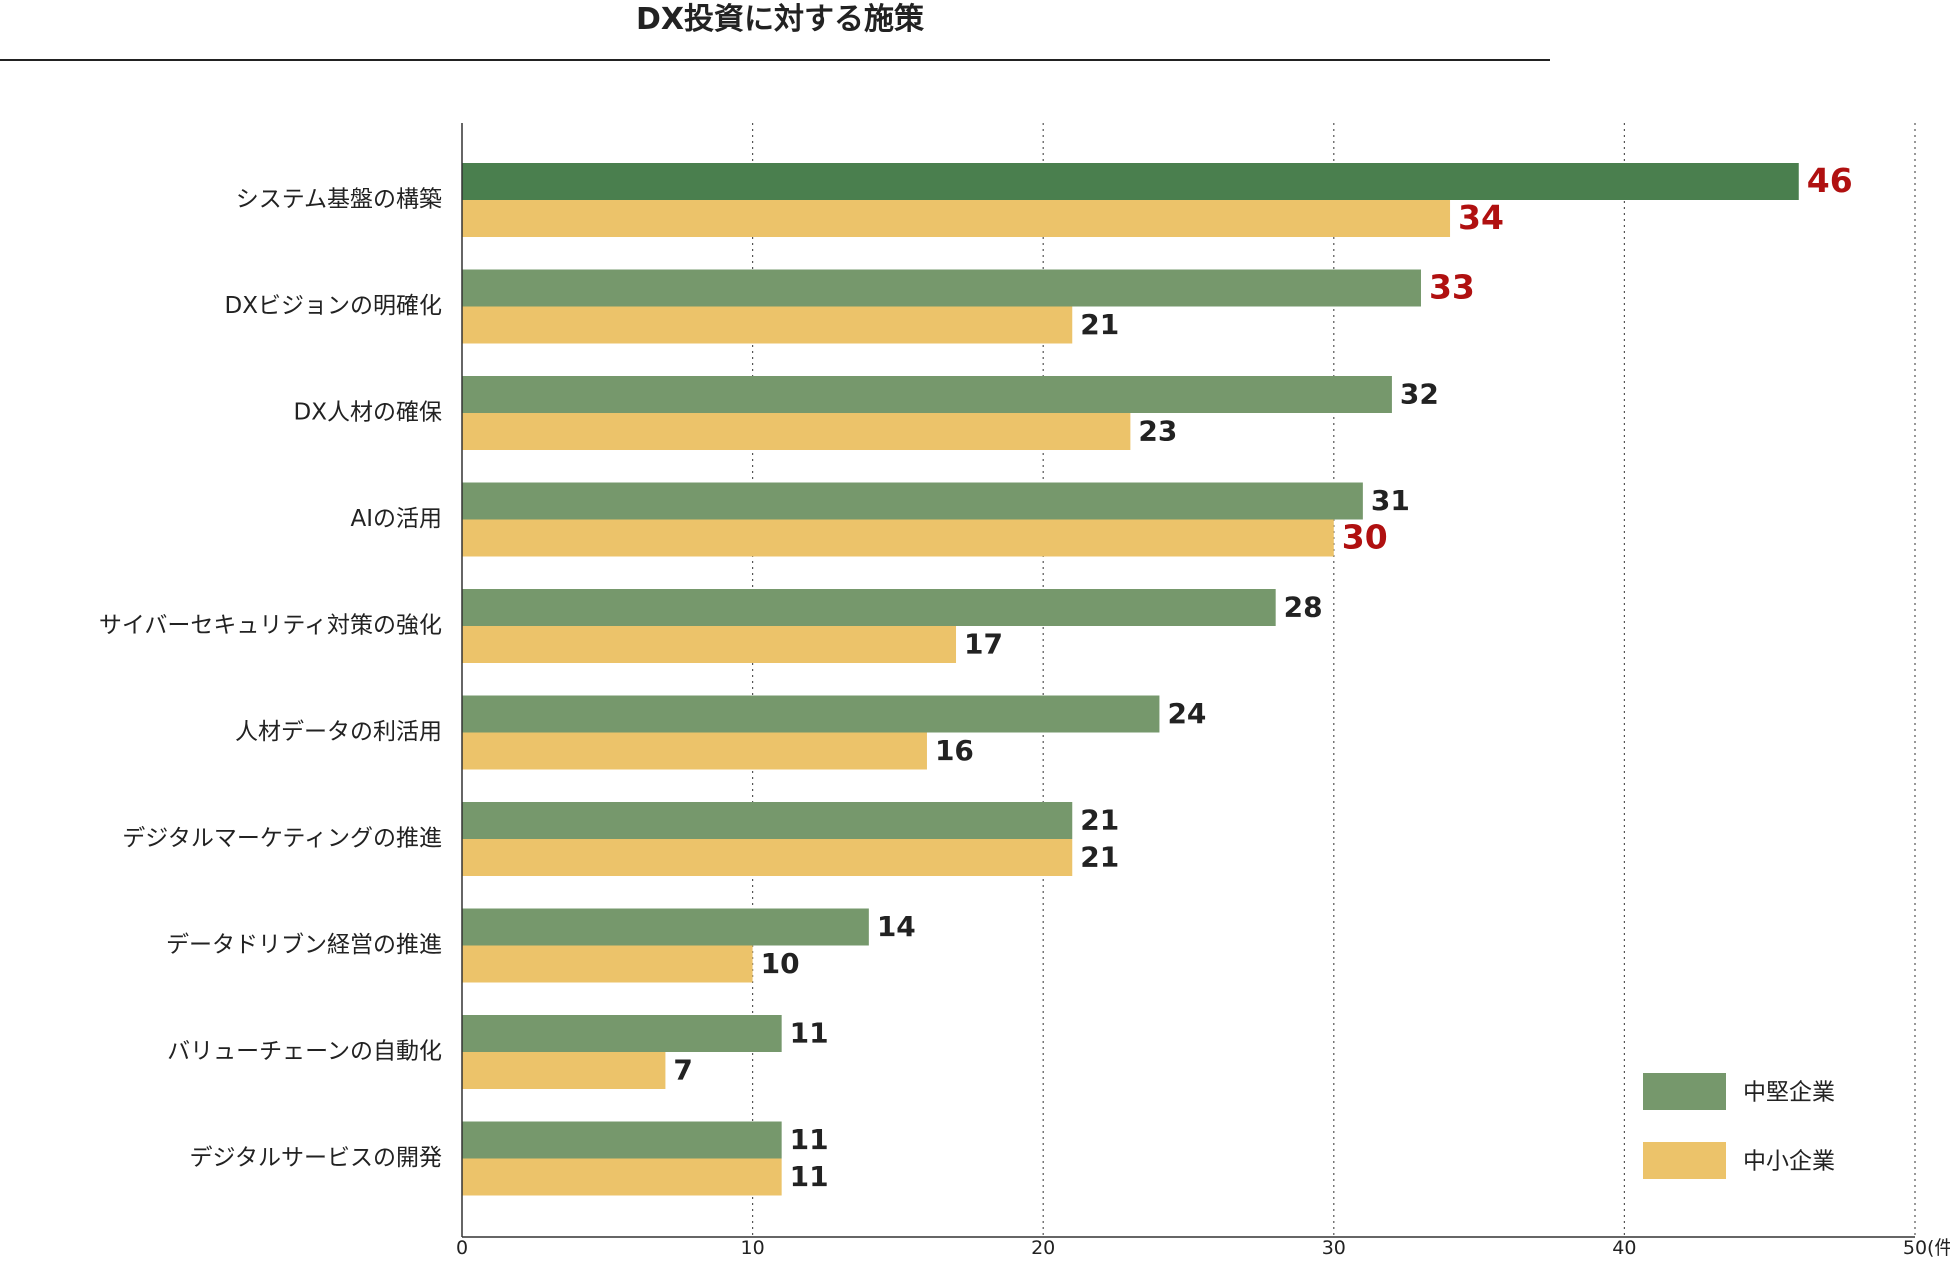 This screenshot has width=1950, height=1264. I want to click on category-label: バリューチェーンの自動化, so click(304, 1052).